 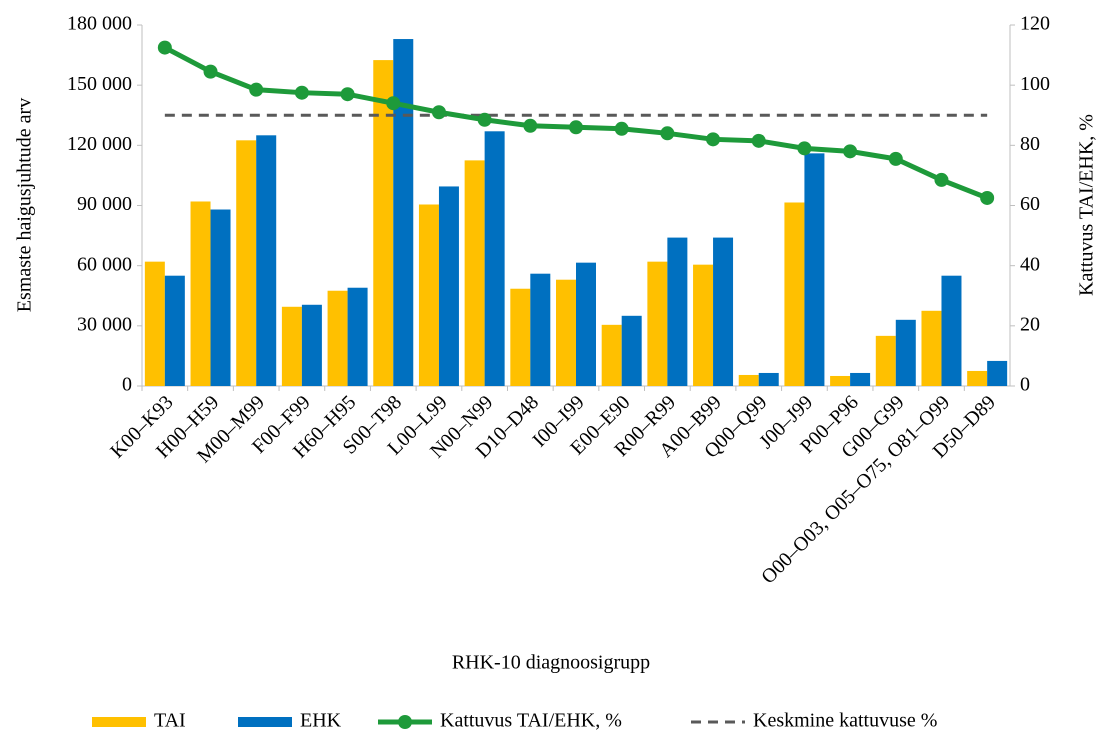 I want to click on y2-tick-label: 80, so click(x=1030, y=144).